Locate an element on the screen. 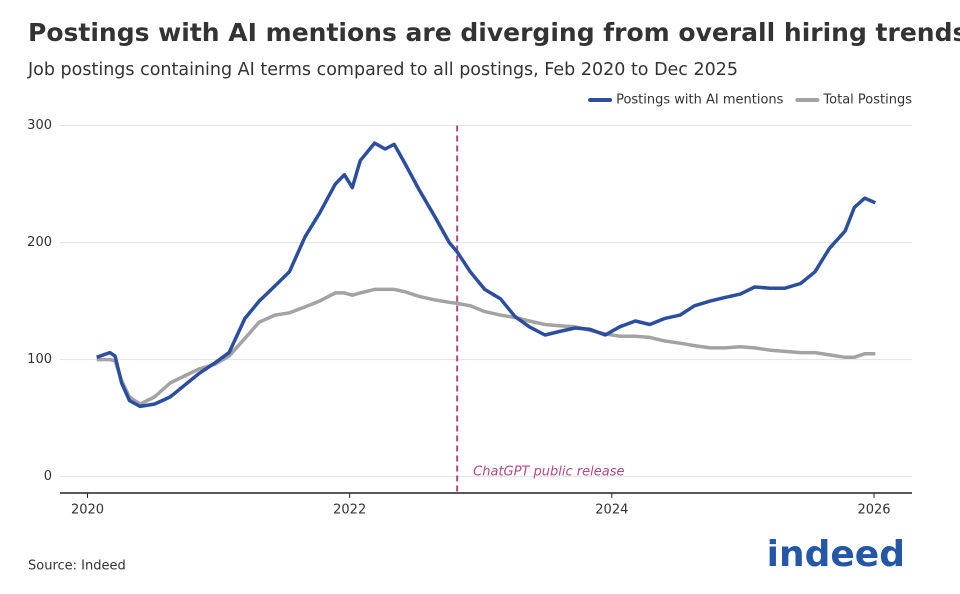 The image size is (960, 594). source: Source: Indeed is located at coordinates (77, 566).